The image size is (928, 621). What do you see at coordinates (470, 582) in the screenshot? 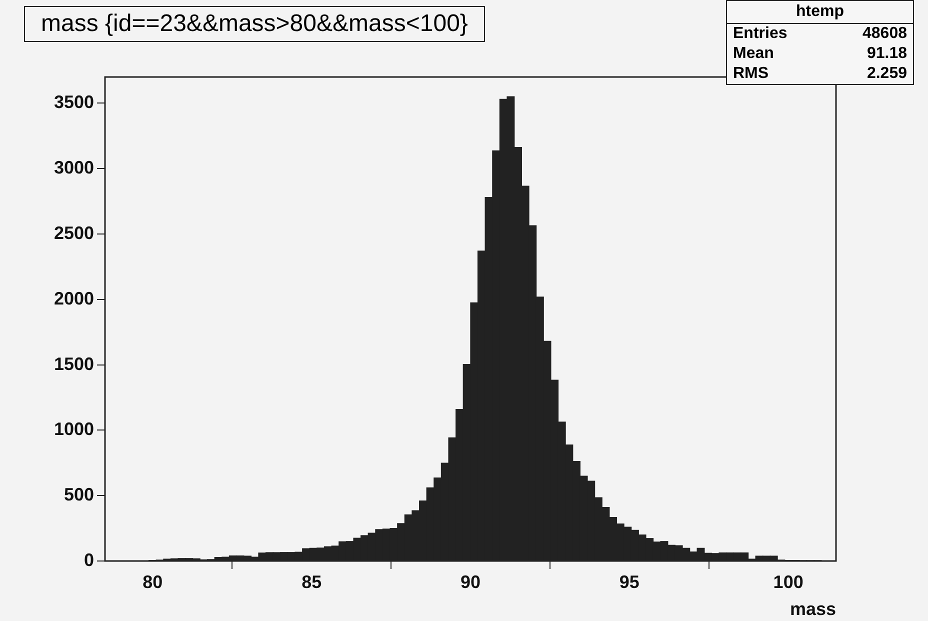
I see `x-tick-label: 90` at bounding box center [470, 582].